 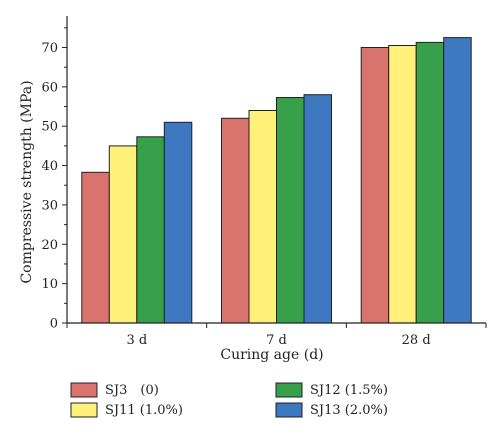 I want to click on legend-item-series-4: SJ13 (2.0%), so click(x=331, y=410).